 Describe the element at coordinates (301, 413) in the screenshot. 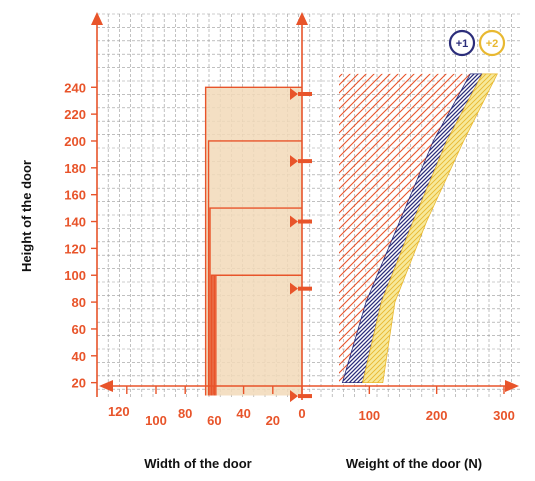

I see `width-tick-label: 0` at that location.